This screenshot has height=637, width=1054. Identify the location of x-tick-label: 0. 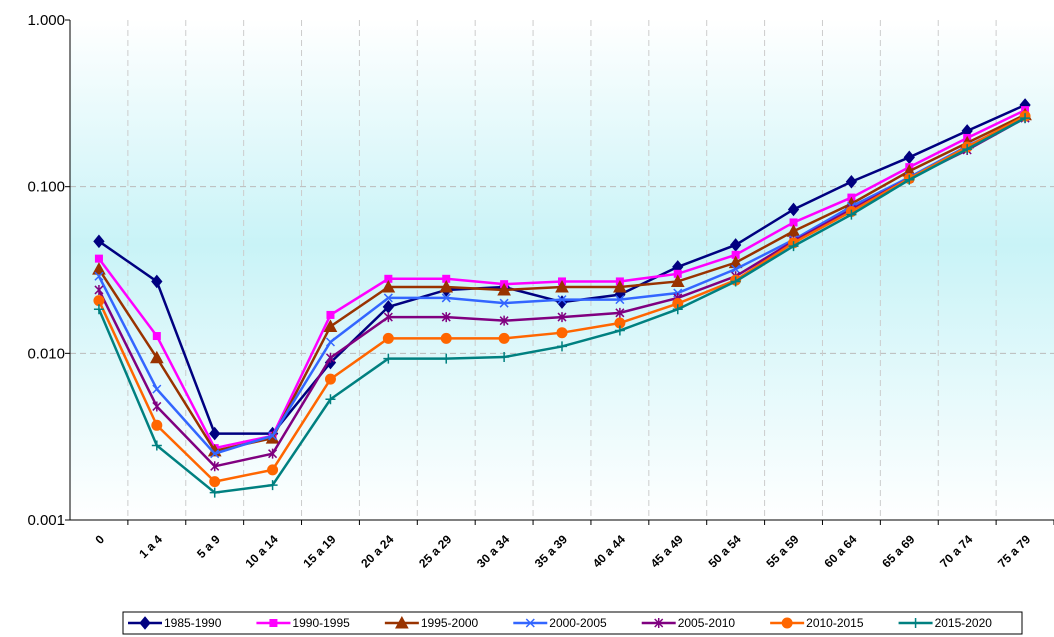
(99, 539).